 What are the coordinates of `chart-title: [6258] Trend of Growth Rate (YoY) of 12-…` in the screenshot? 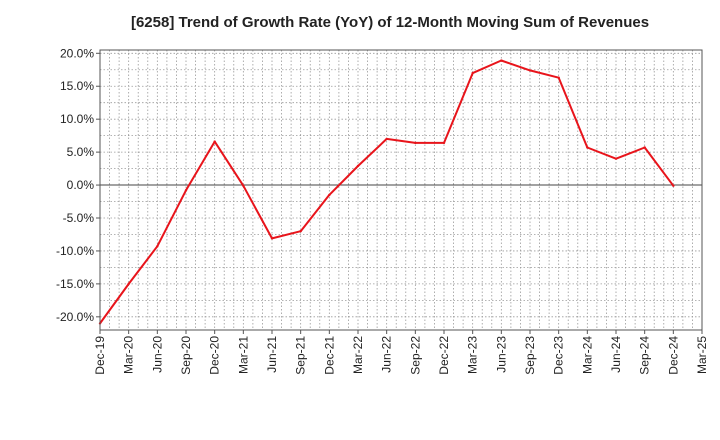 It's located at (390, 22).